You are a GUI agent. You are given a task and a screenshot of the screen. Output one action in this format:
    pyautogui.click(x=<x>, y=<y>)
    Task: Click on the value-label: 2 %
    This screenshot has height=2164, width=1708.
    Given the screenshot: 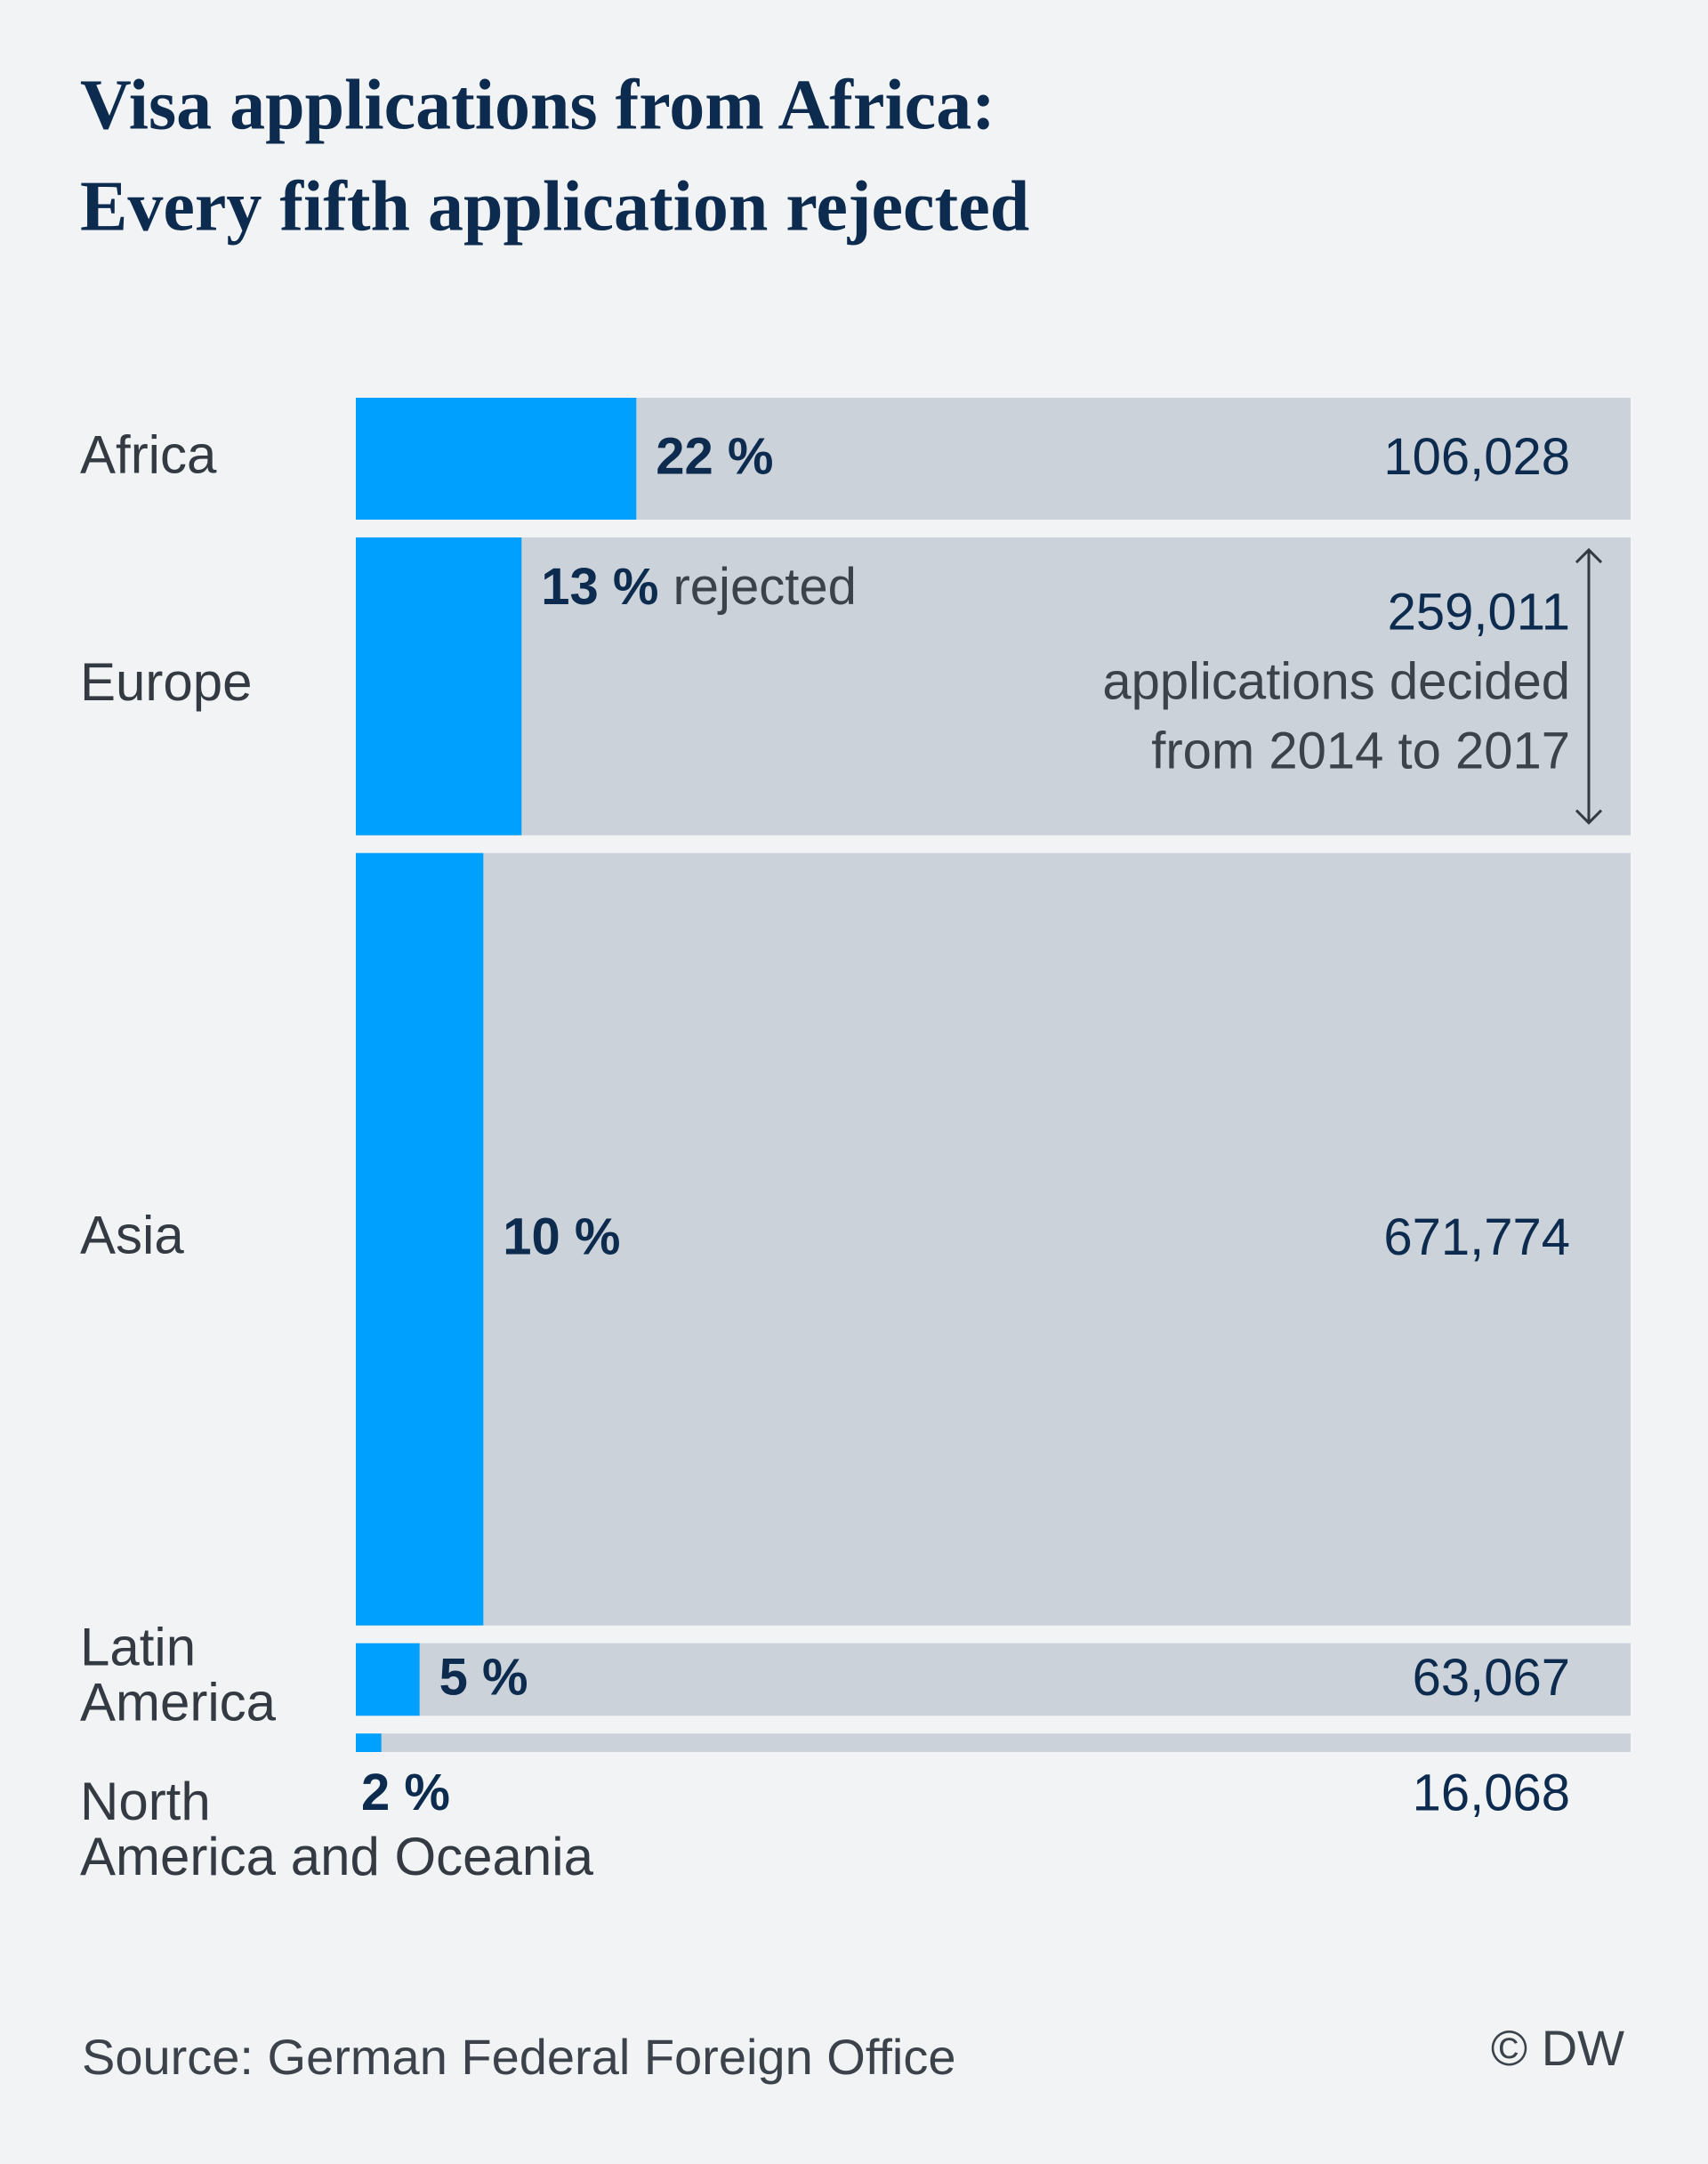 What is the action you would take?
    pyautogui.click(x=405, y=1792)
    